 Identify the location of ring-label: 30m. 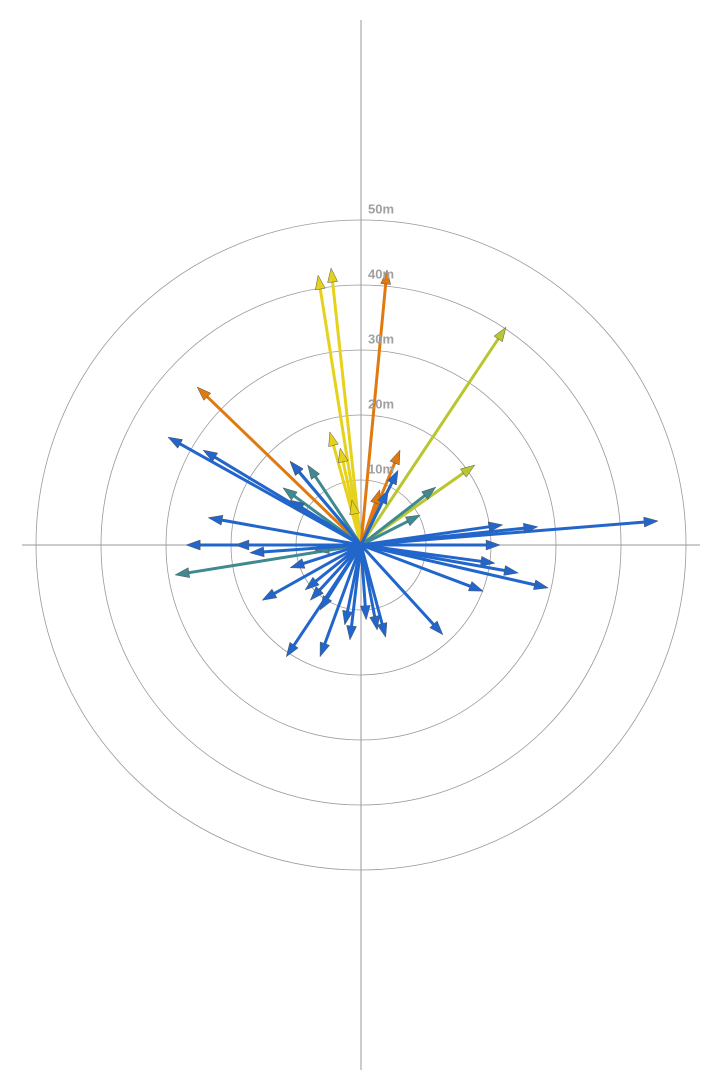
(381, 338).